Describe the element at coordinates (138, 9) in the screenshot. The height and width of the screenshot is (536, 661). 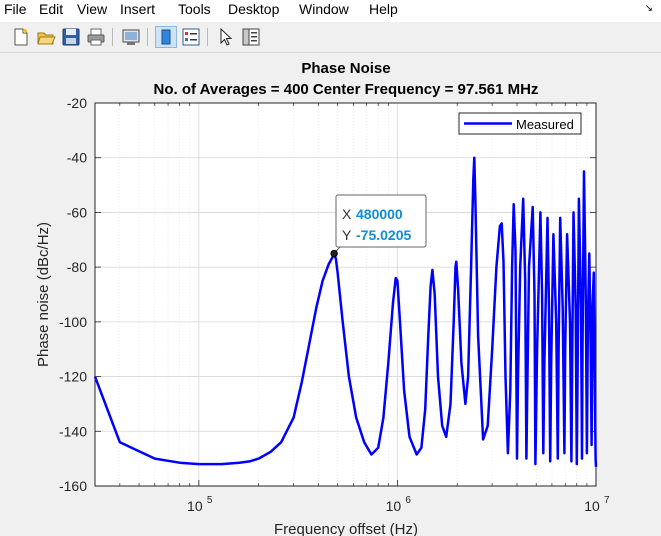
I see `menu-insert: Insert` at that location.